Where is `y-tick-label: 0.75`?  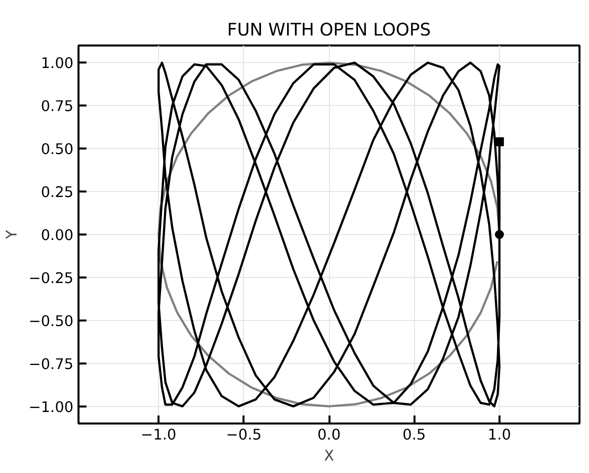 y-tick-label: 0.75 is located at coordinates (57, 107).